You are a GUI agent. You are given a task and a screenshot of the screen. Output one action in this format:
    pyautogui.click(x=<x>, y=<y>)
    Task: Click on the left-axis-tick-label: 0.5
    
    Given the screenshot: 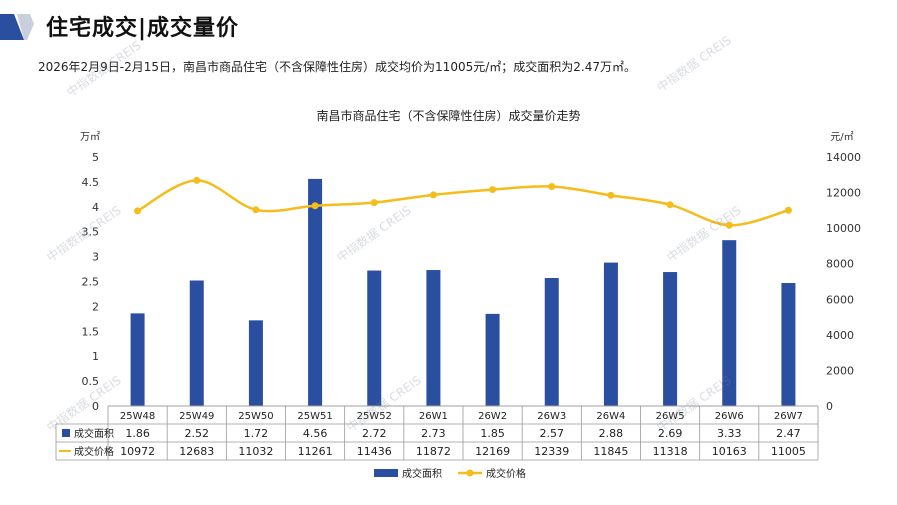 What is the action you would take?
    pyautogui.click(x=91, y=381)
    